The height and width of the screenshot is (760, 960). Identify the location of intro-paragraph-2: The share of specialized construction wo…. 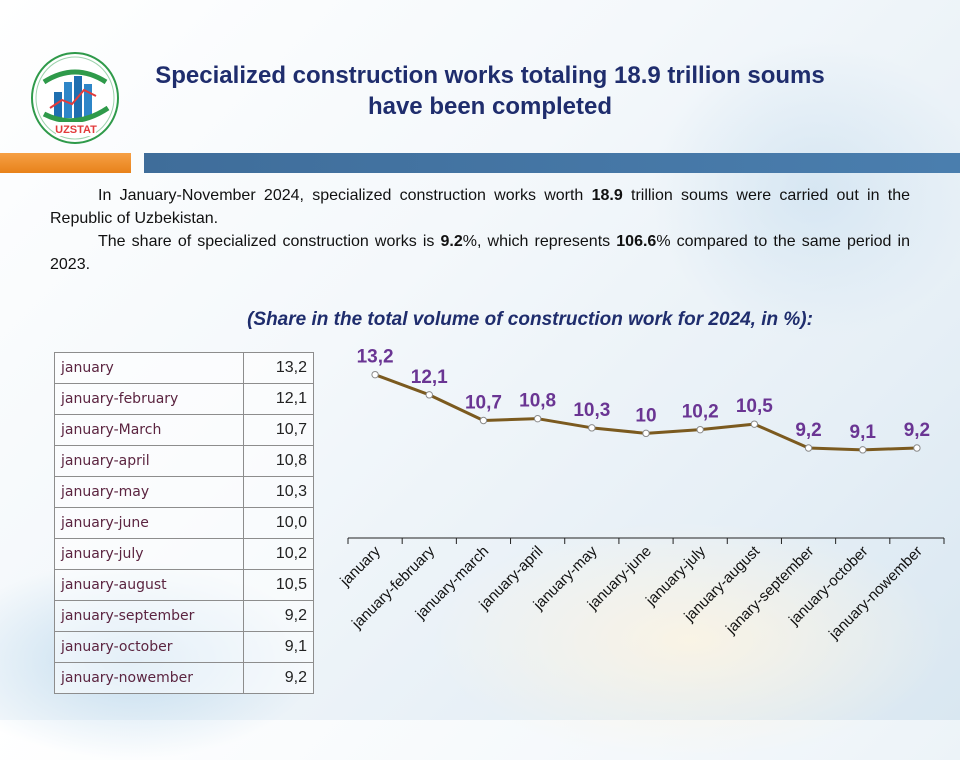
(480, 253).